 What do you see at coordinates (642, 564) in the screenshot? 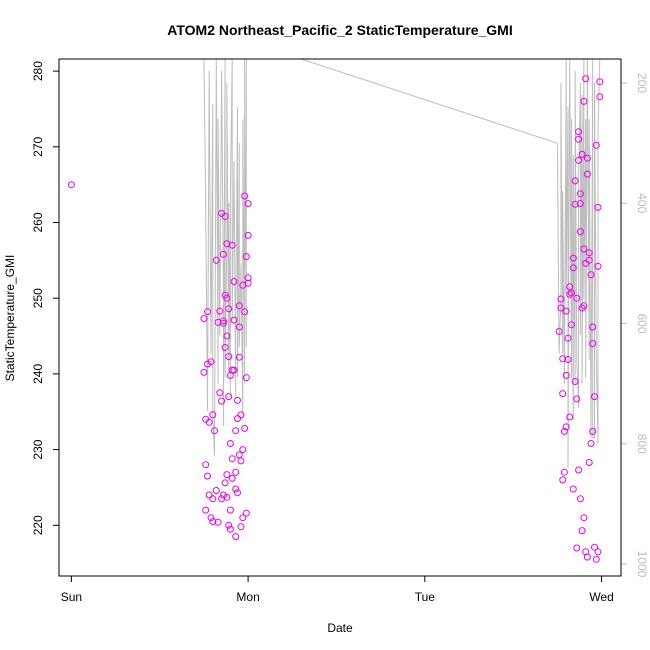
I see `y2-tick-label: 1000` at bounding box center [642, 564].